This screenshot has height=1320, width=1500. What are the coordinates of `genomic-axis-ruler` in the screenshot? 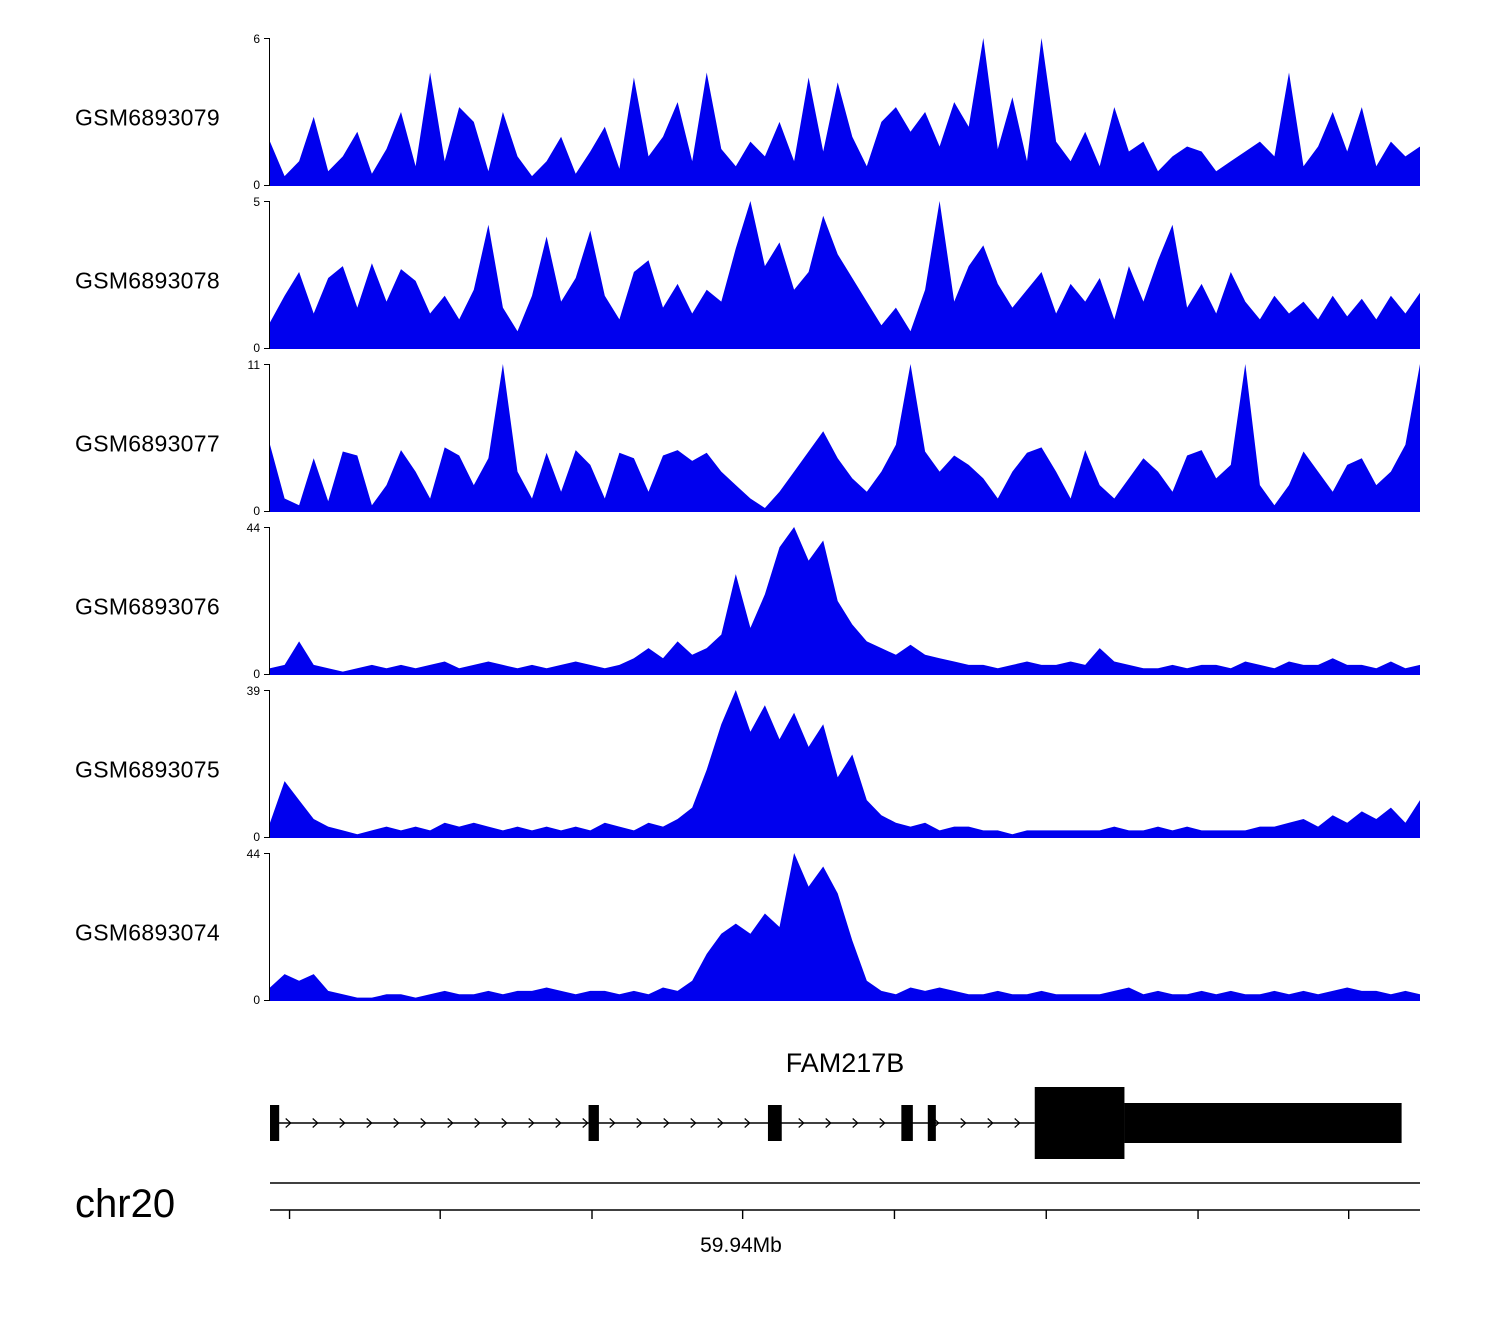 It's located at (845, 1200).